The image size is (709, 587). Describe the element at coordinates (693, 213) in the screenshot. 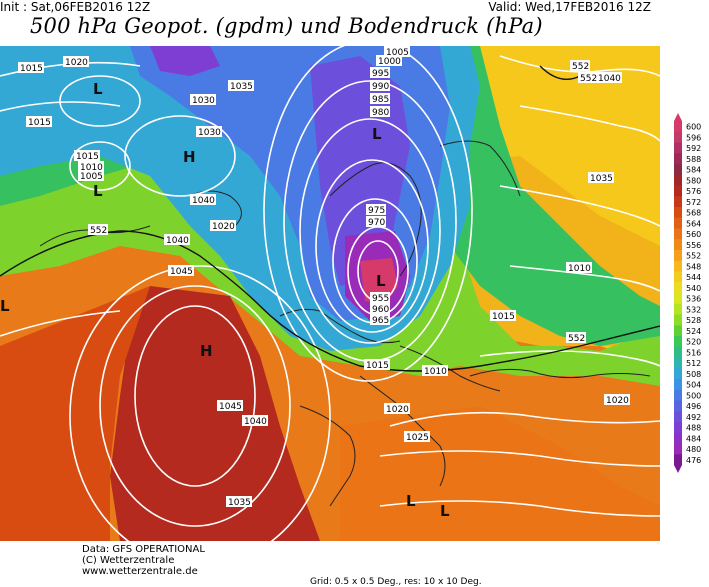

I see `legend-level-label: 568` at that location.